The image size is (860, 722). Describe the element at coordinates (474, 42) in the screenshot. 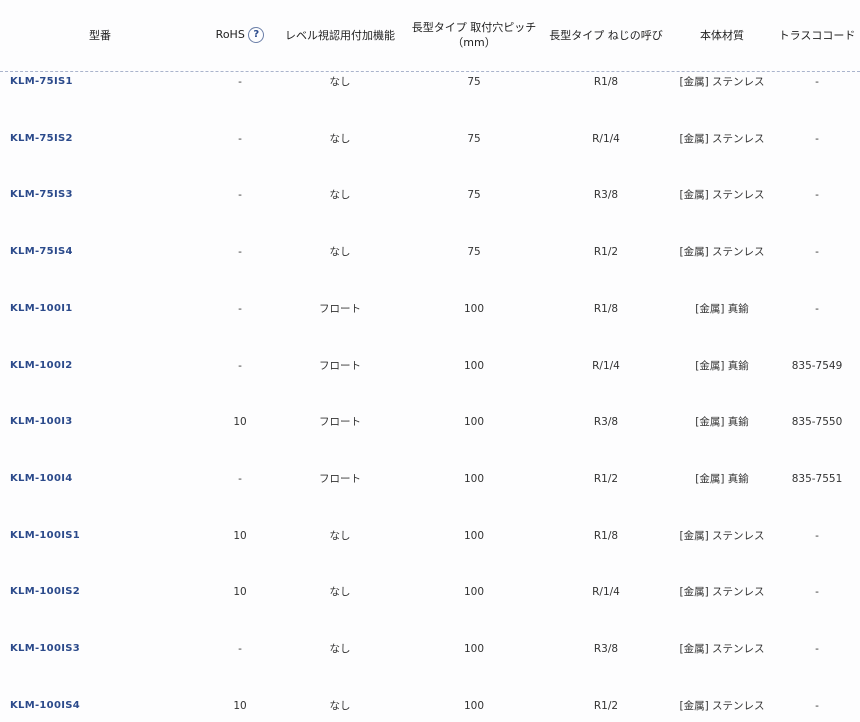

I see `header-pitch-line2: （mm）` at that location.